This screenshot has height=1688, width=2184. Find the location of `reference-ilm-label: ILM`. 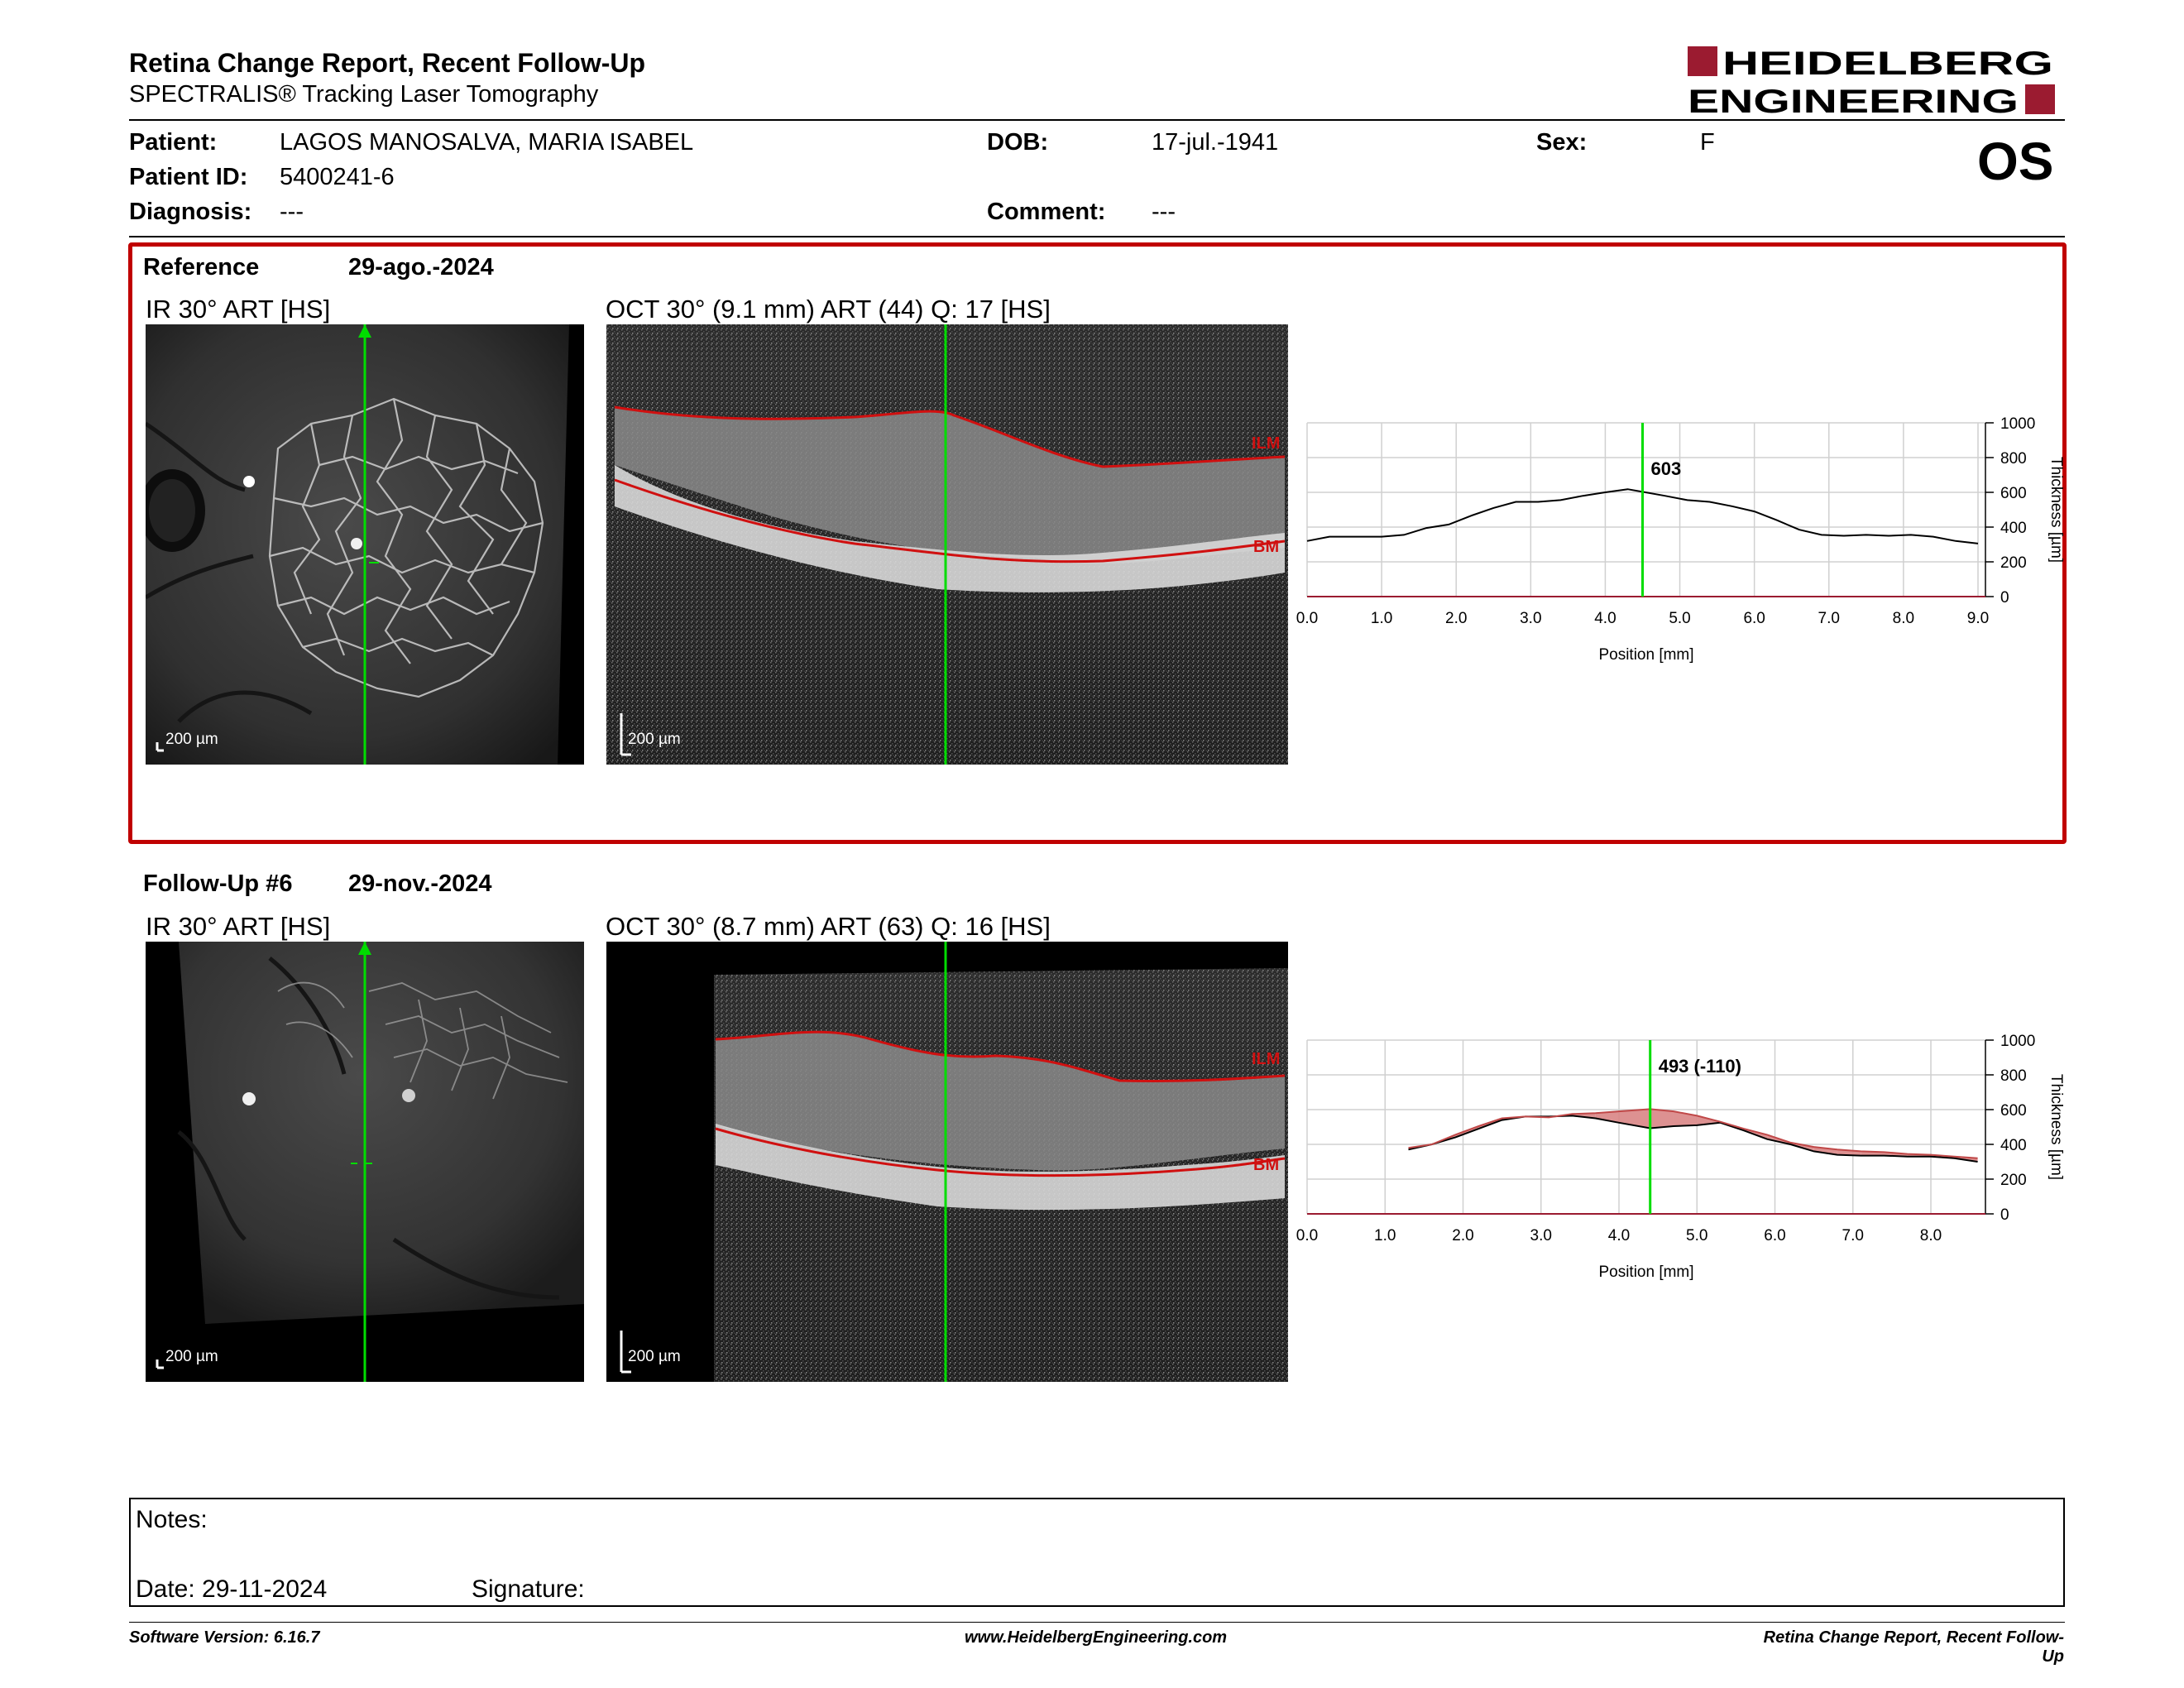

reference-ilm-label: ILM is located at coordinates (1266, 443).